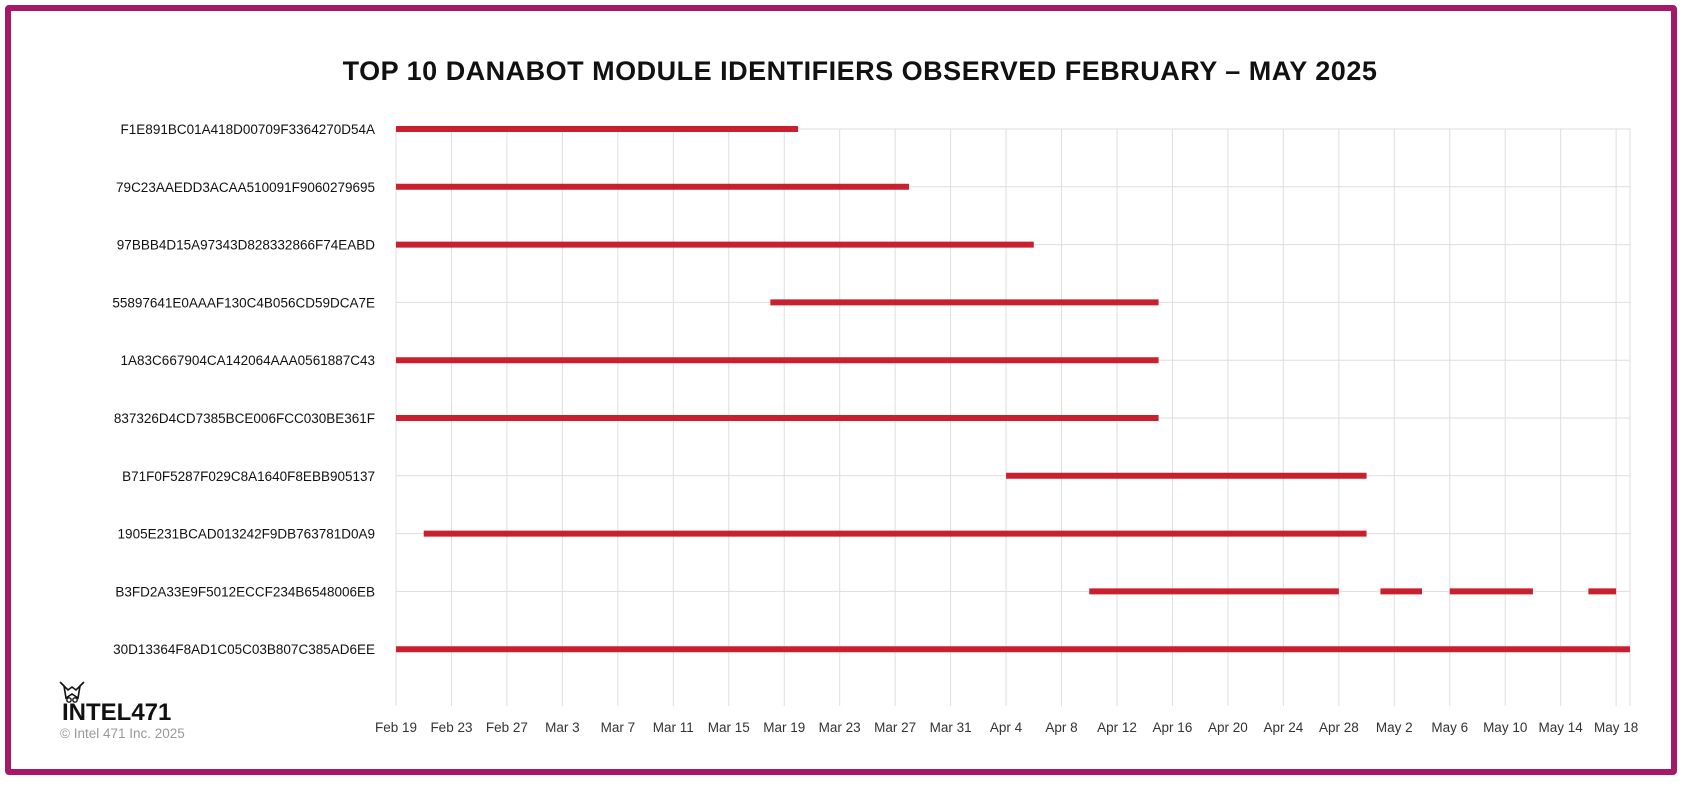 This screenshot has width=1690, height=786. Describe the element at coordinates (116, 712) in the screenshot. I see `logo-text: INTEL471` at that location.